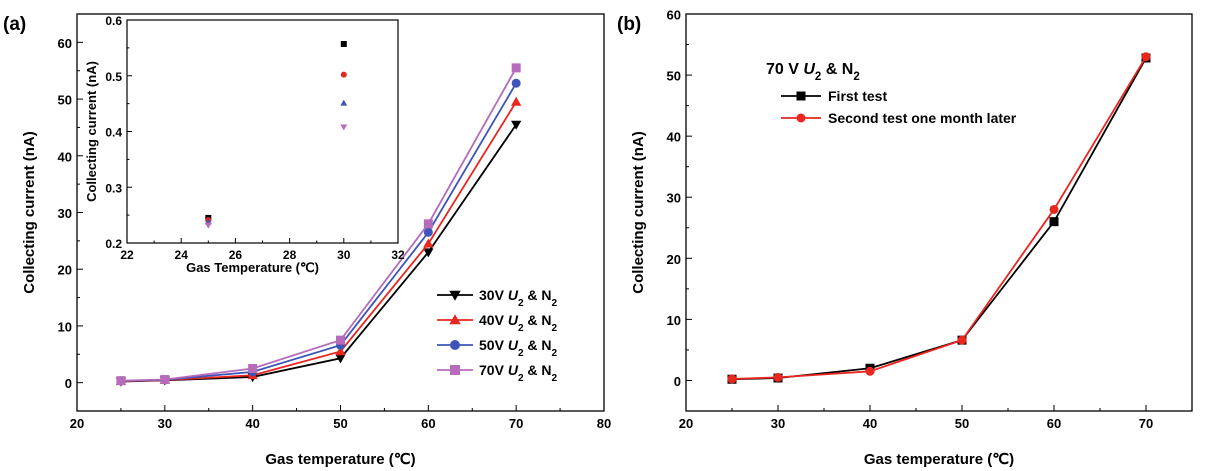 This screenshot has height=471, width=1213. I want to click on inset-y-tick-label: 0.2, so click(113, 244).